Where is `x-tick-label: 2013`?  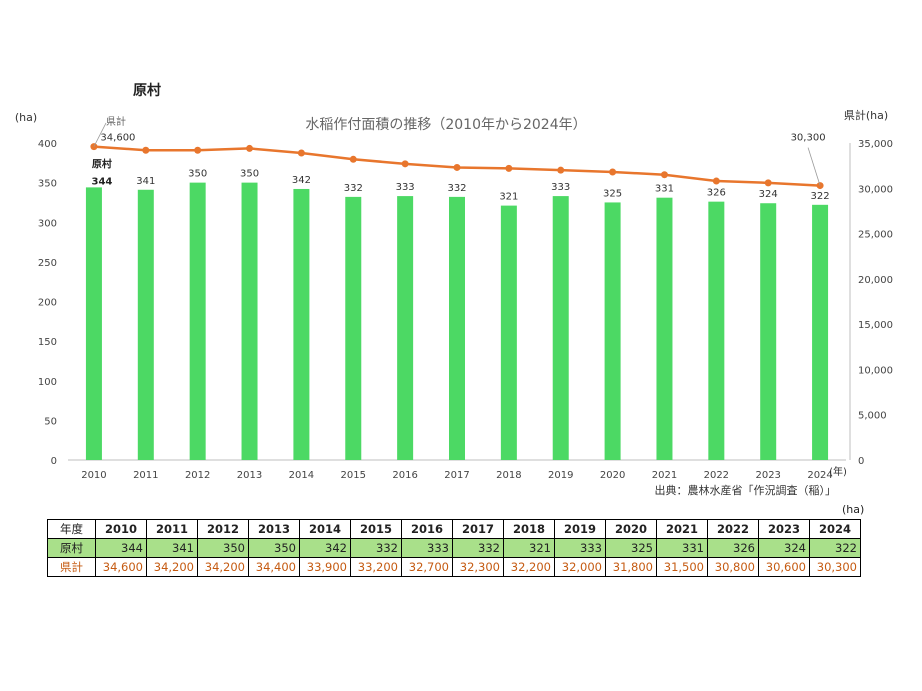 x-tick-label: 2013 is located at coordinates (249, 475).